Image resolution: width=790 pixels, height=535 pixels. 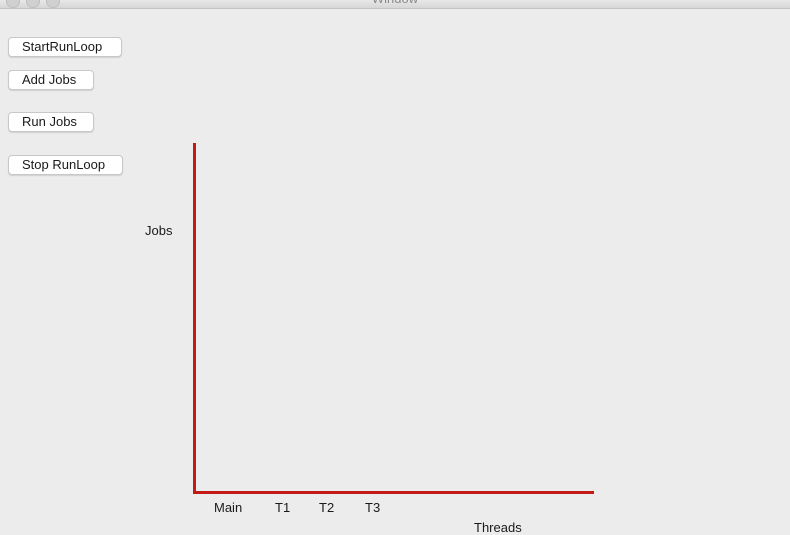 What do you see at coordinates (65, 47) in the screenshot?
I see `start-runloop-button: StartRunLoop` at bounding box center [65, 47].